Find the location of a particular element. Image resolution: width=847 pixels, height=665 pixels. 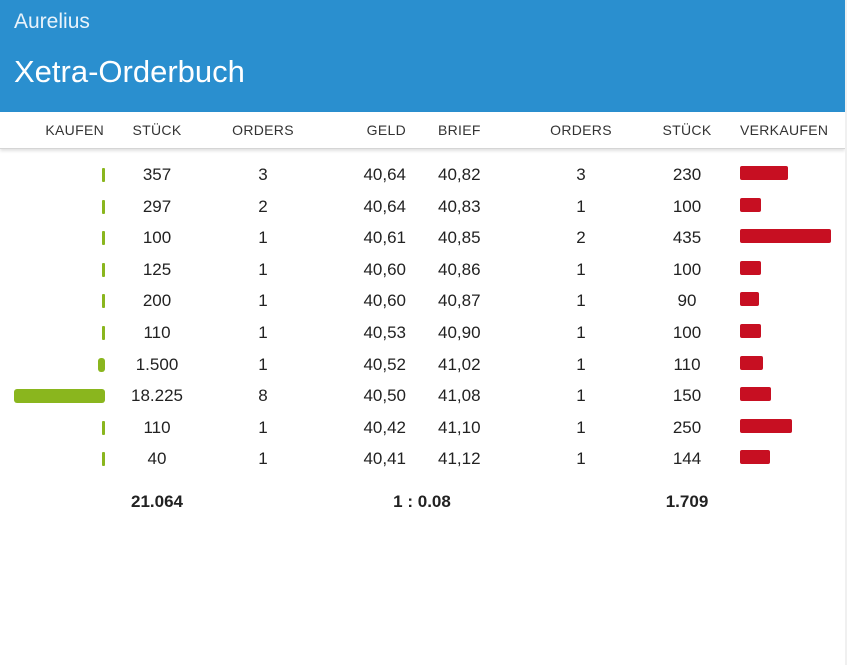

sell-qty-cell: 90 is located at coordinates (687, 301).